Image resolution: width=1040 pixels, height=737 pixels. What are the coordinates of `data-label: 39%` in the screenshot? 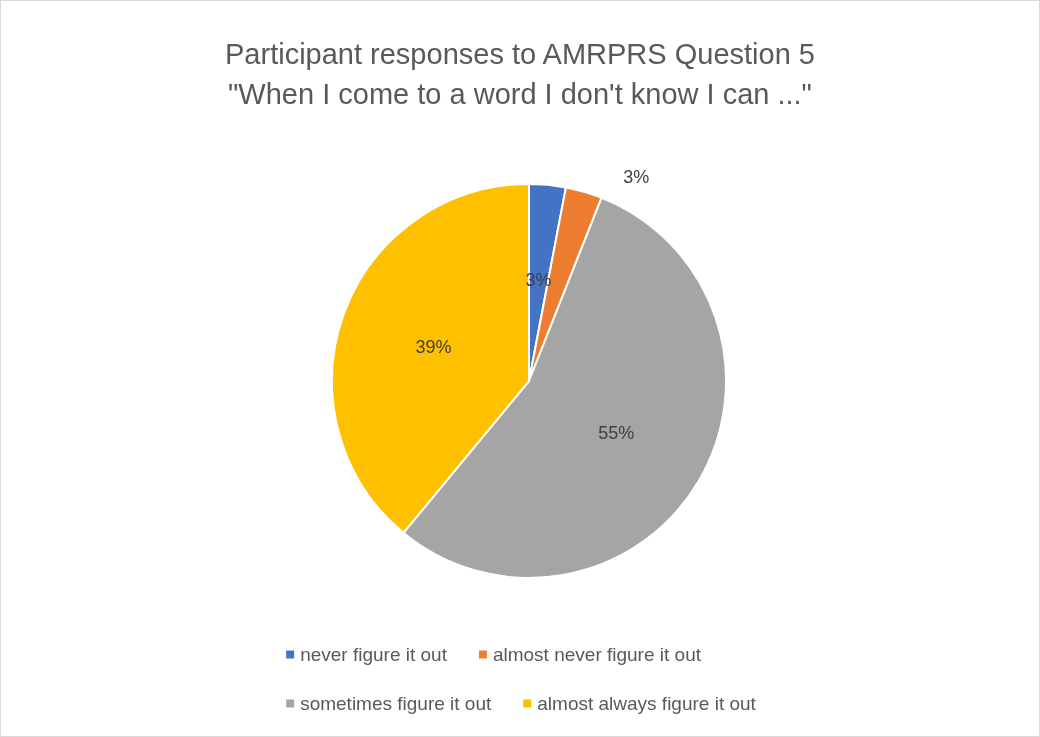 It's located at (433, 346).